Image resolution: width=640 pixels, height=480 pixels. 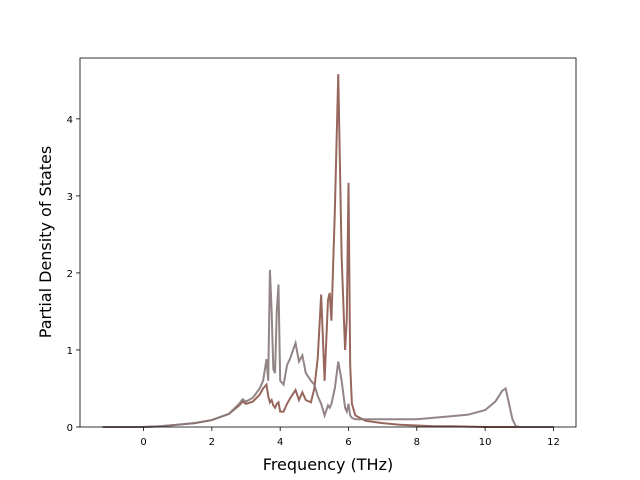 I want to click on x-tick-label: 10, so click(x=485, y=442).